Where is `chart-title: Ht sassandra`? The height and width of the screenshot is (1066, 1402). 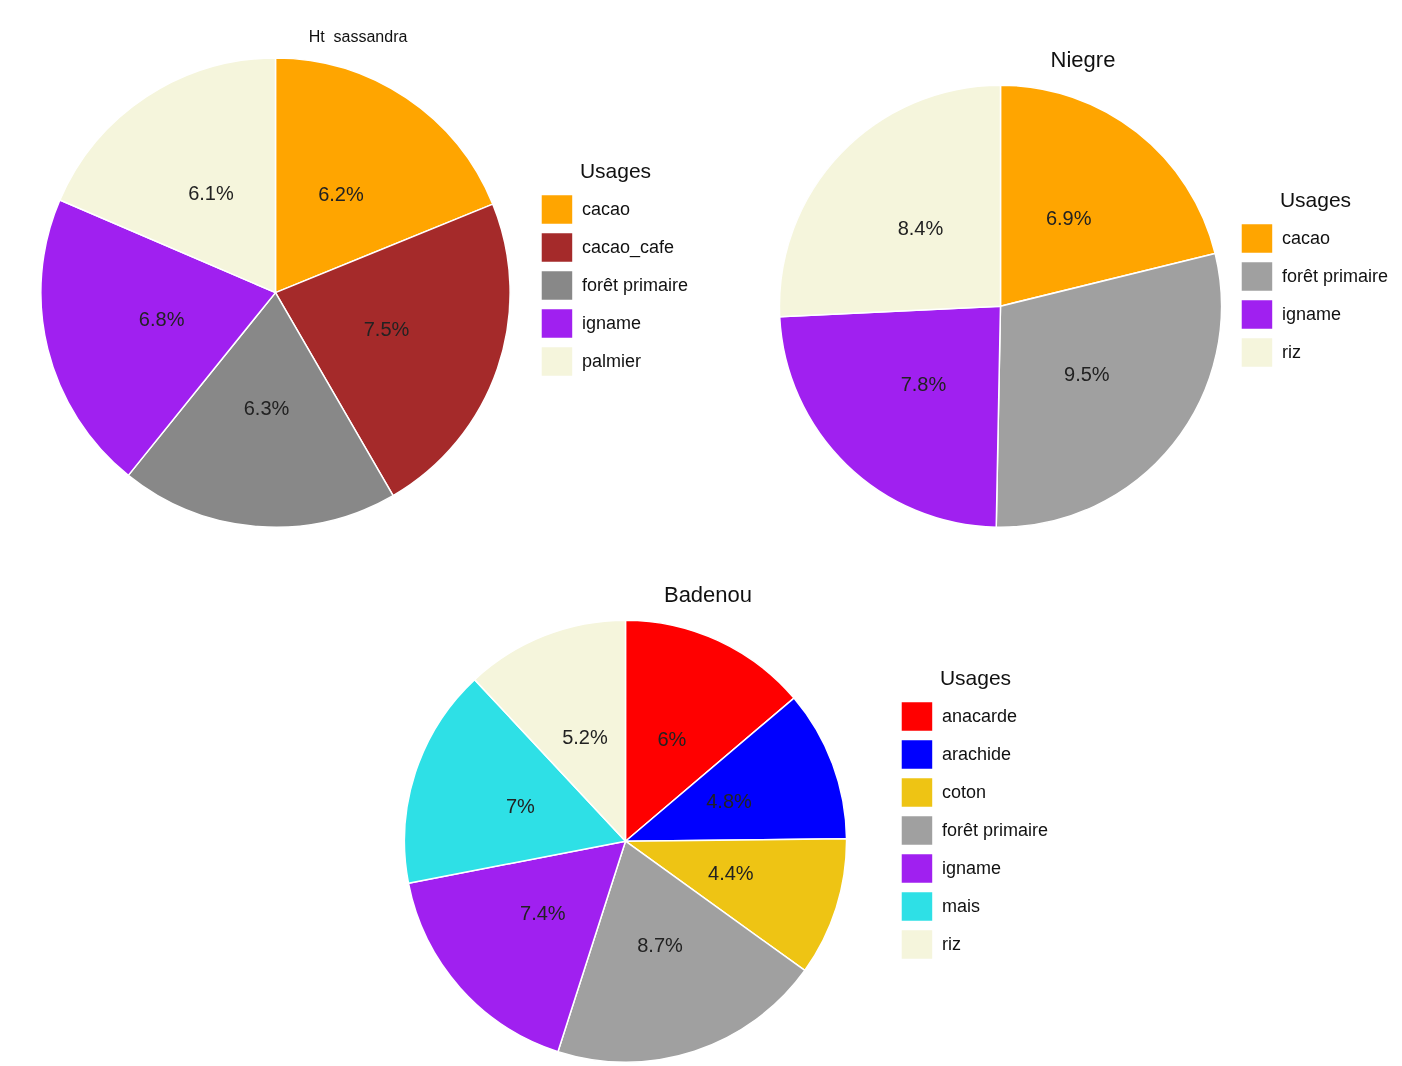 chart-title: Ht sassandra is located at coordinates (358, 37).